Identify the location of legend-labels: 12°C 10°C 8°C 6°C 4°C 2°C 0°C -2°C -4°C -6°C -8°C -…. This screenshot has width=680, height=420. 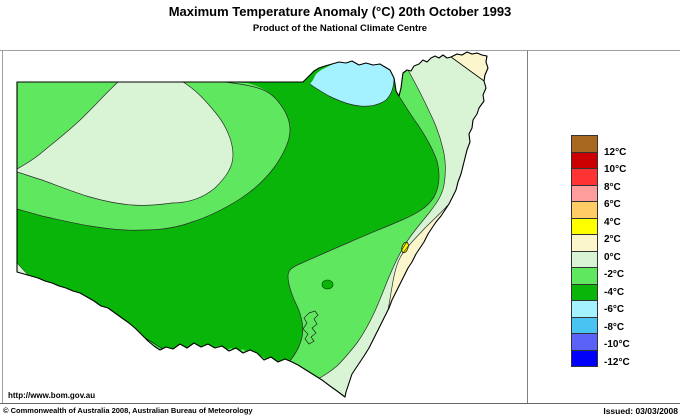
(629, 257).